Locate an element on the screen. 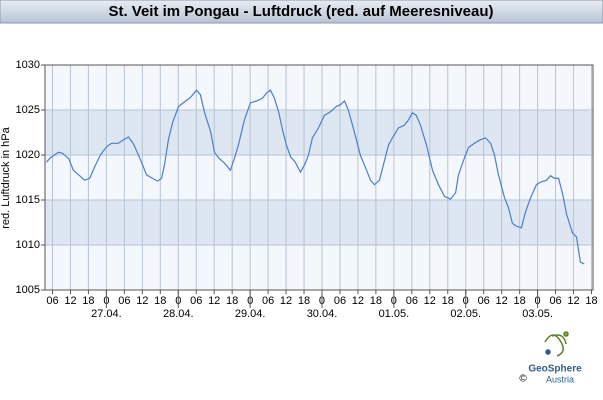  y-tick-label: 1020 is located at coordinates (28, 155).